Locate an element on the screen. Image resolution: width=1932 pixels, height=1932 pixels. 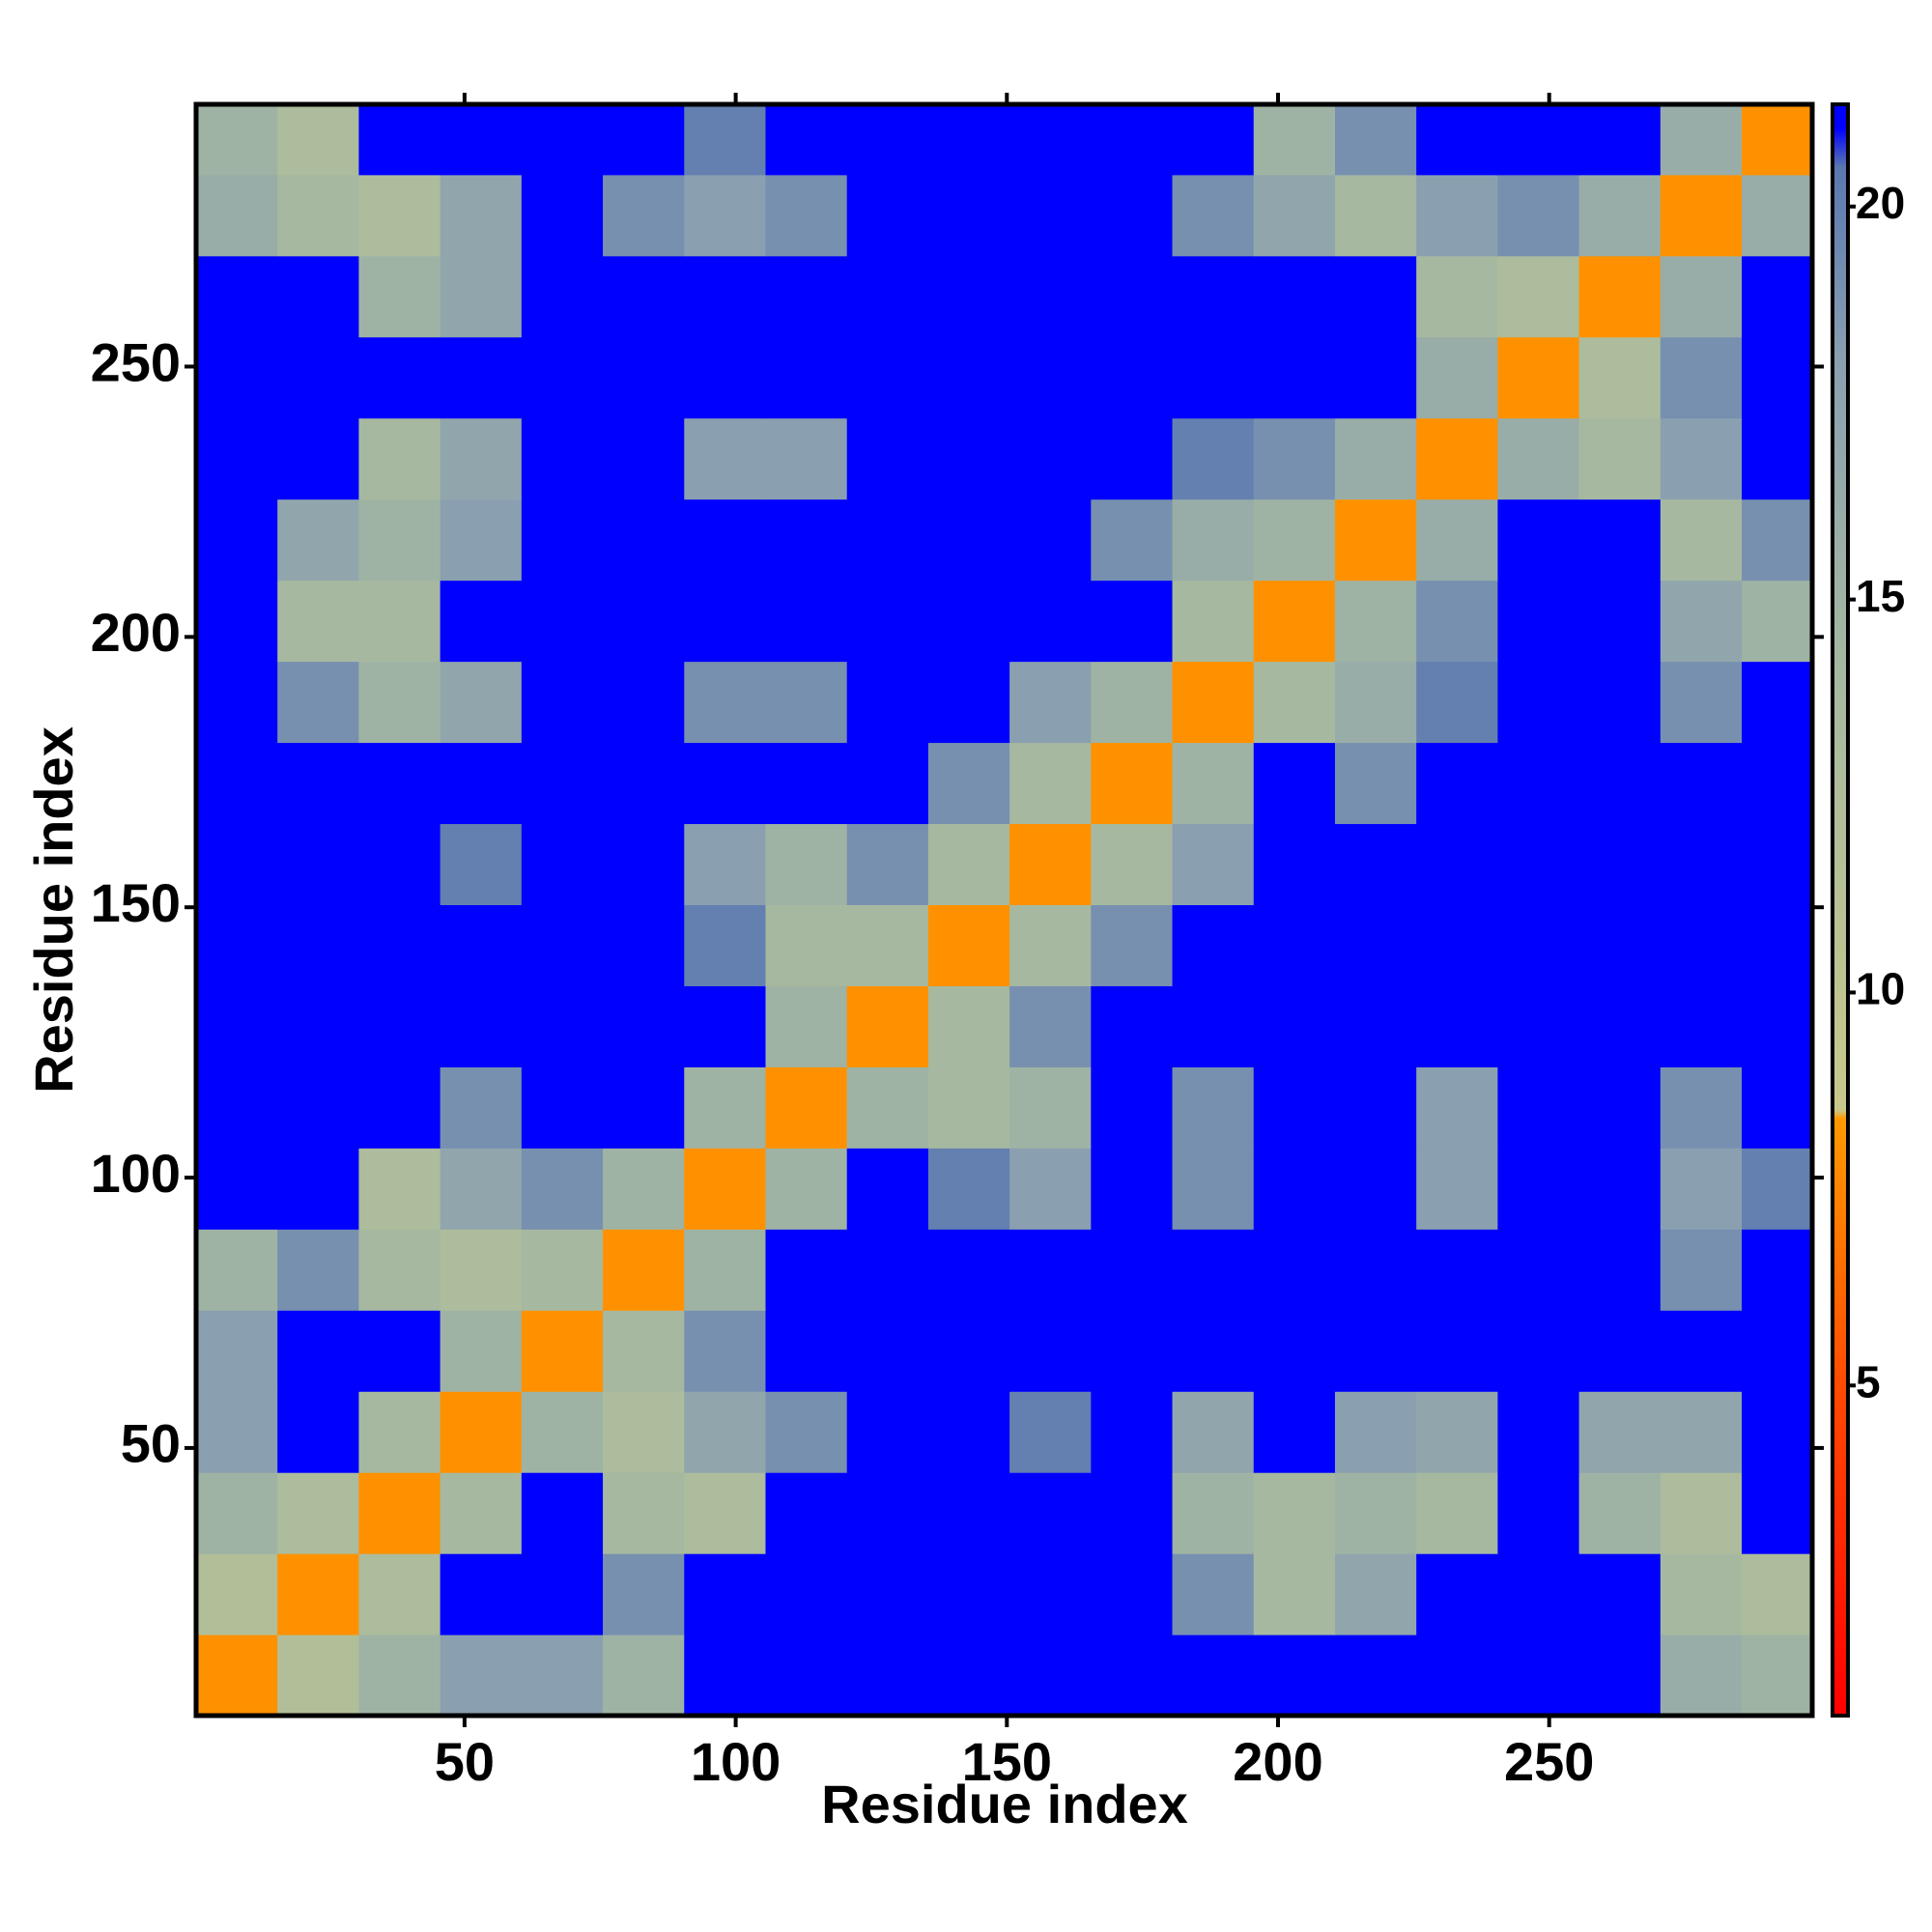
y-tick-label: 250 is located at coordinates (136, 361).